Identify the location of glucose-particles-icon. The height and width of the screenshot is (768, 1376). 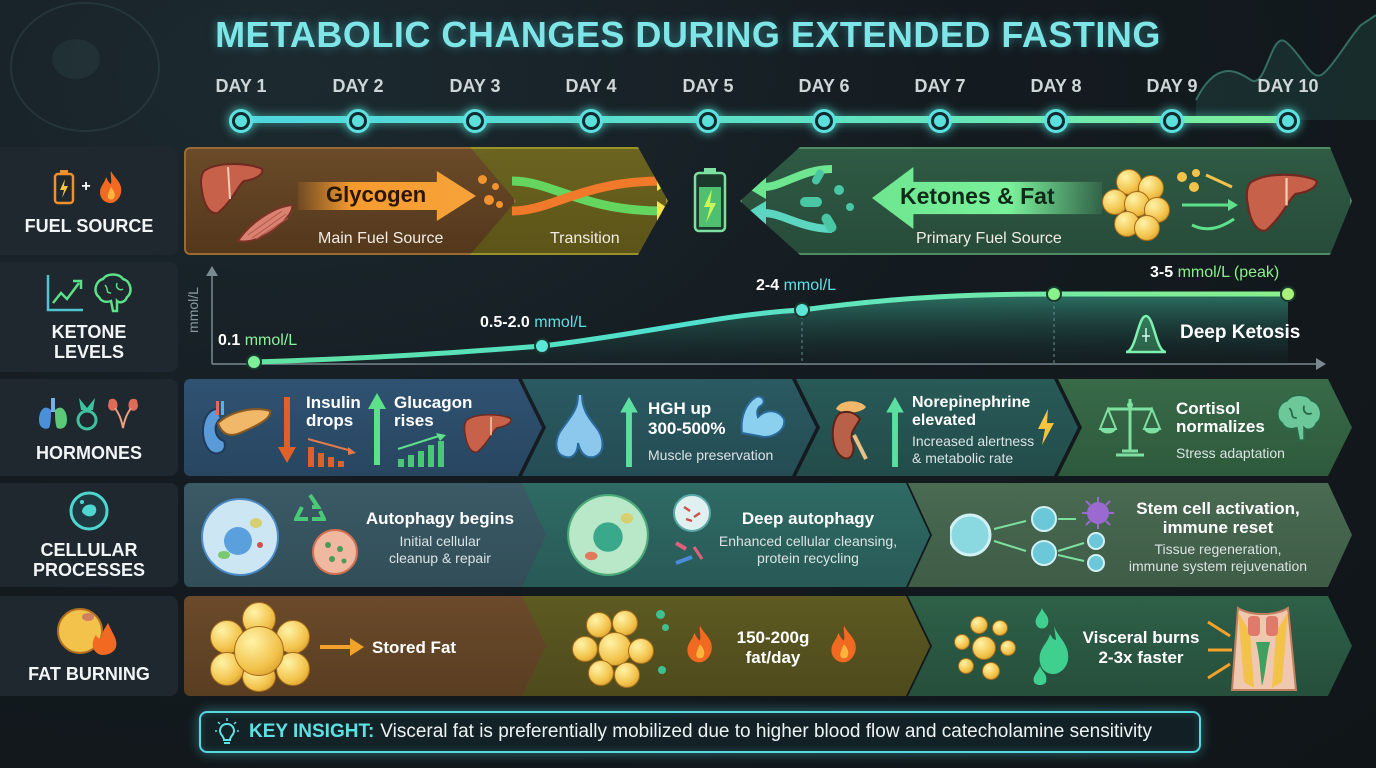
(491, 198).